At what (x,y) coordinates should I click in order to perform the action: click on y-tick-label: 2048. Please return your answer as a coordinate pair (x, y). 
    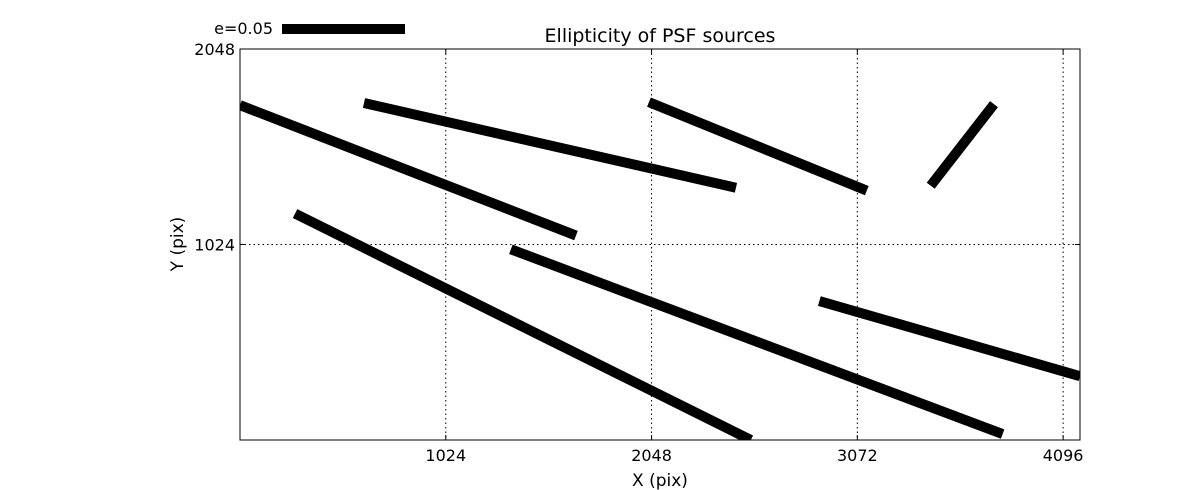
    Looking at the image, I should click on (214, 49).